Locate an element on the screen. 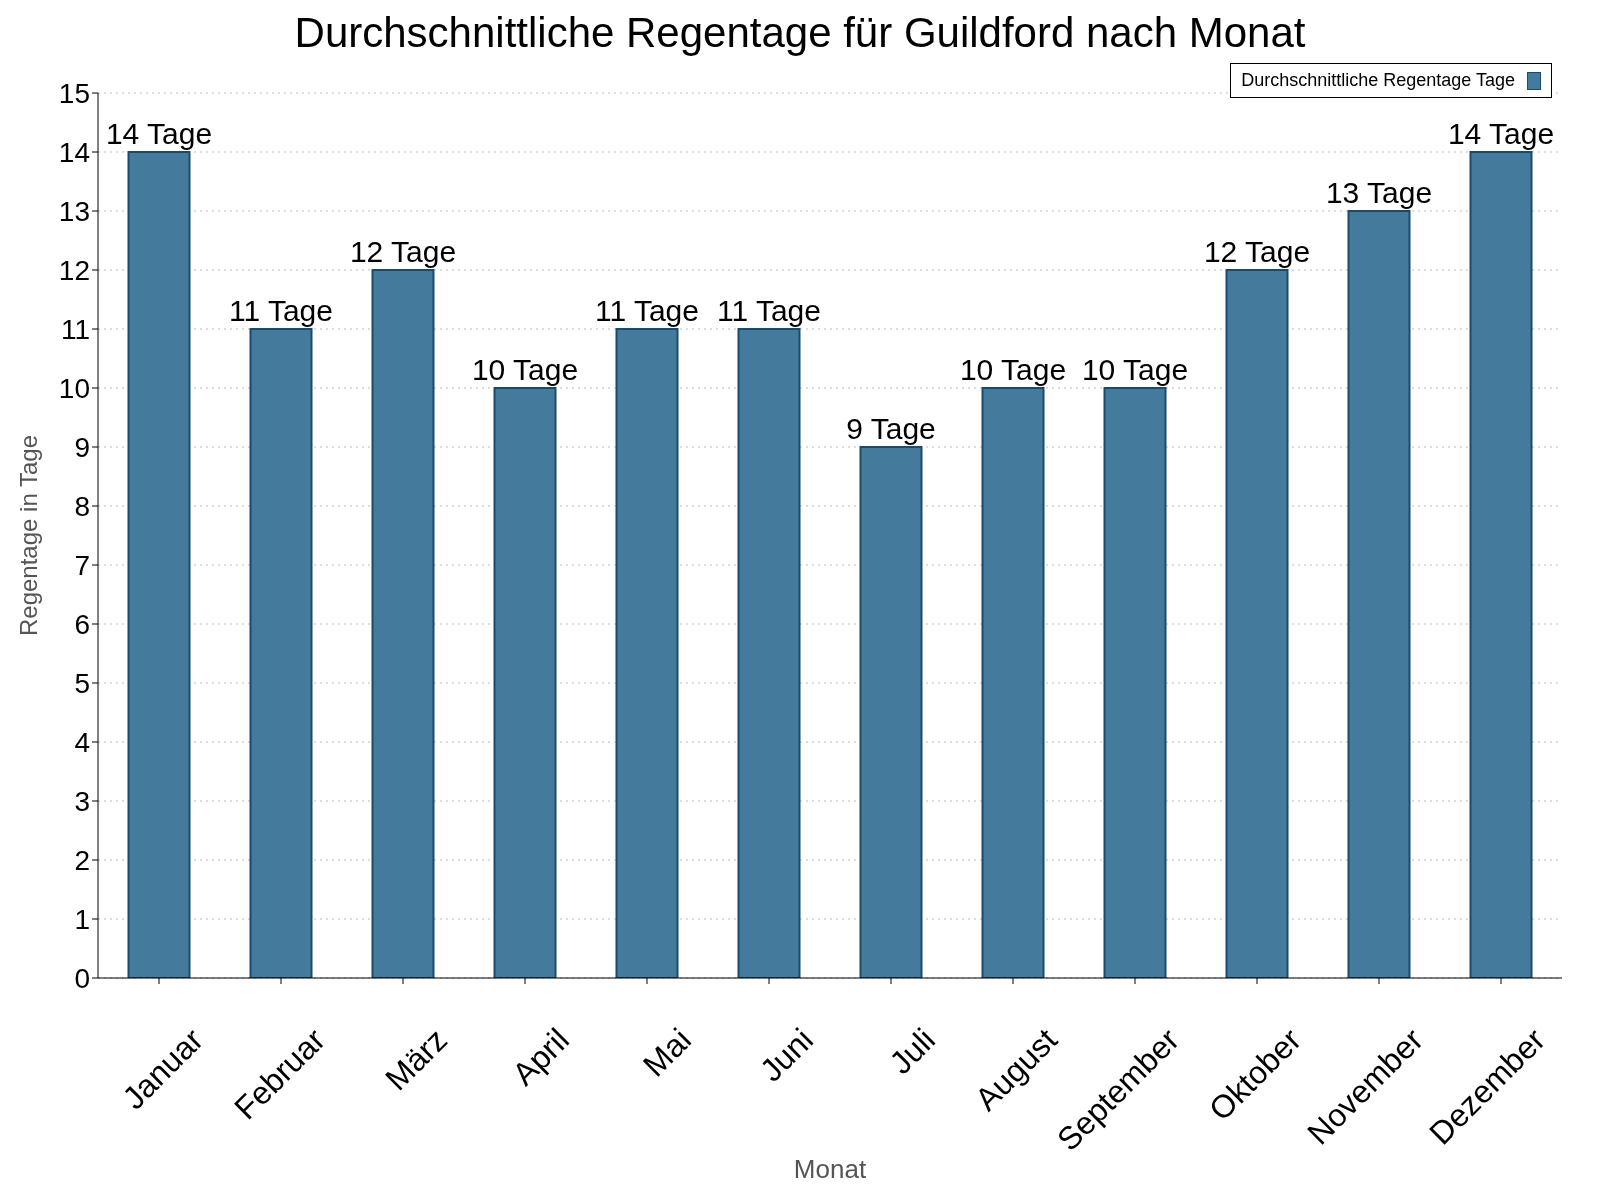 The height and width of the screenshot is (1200, 1600). y-tick-label: 9 is located at coordinates (82, 447).